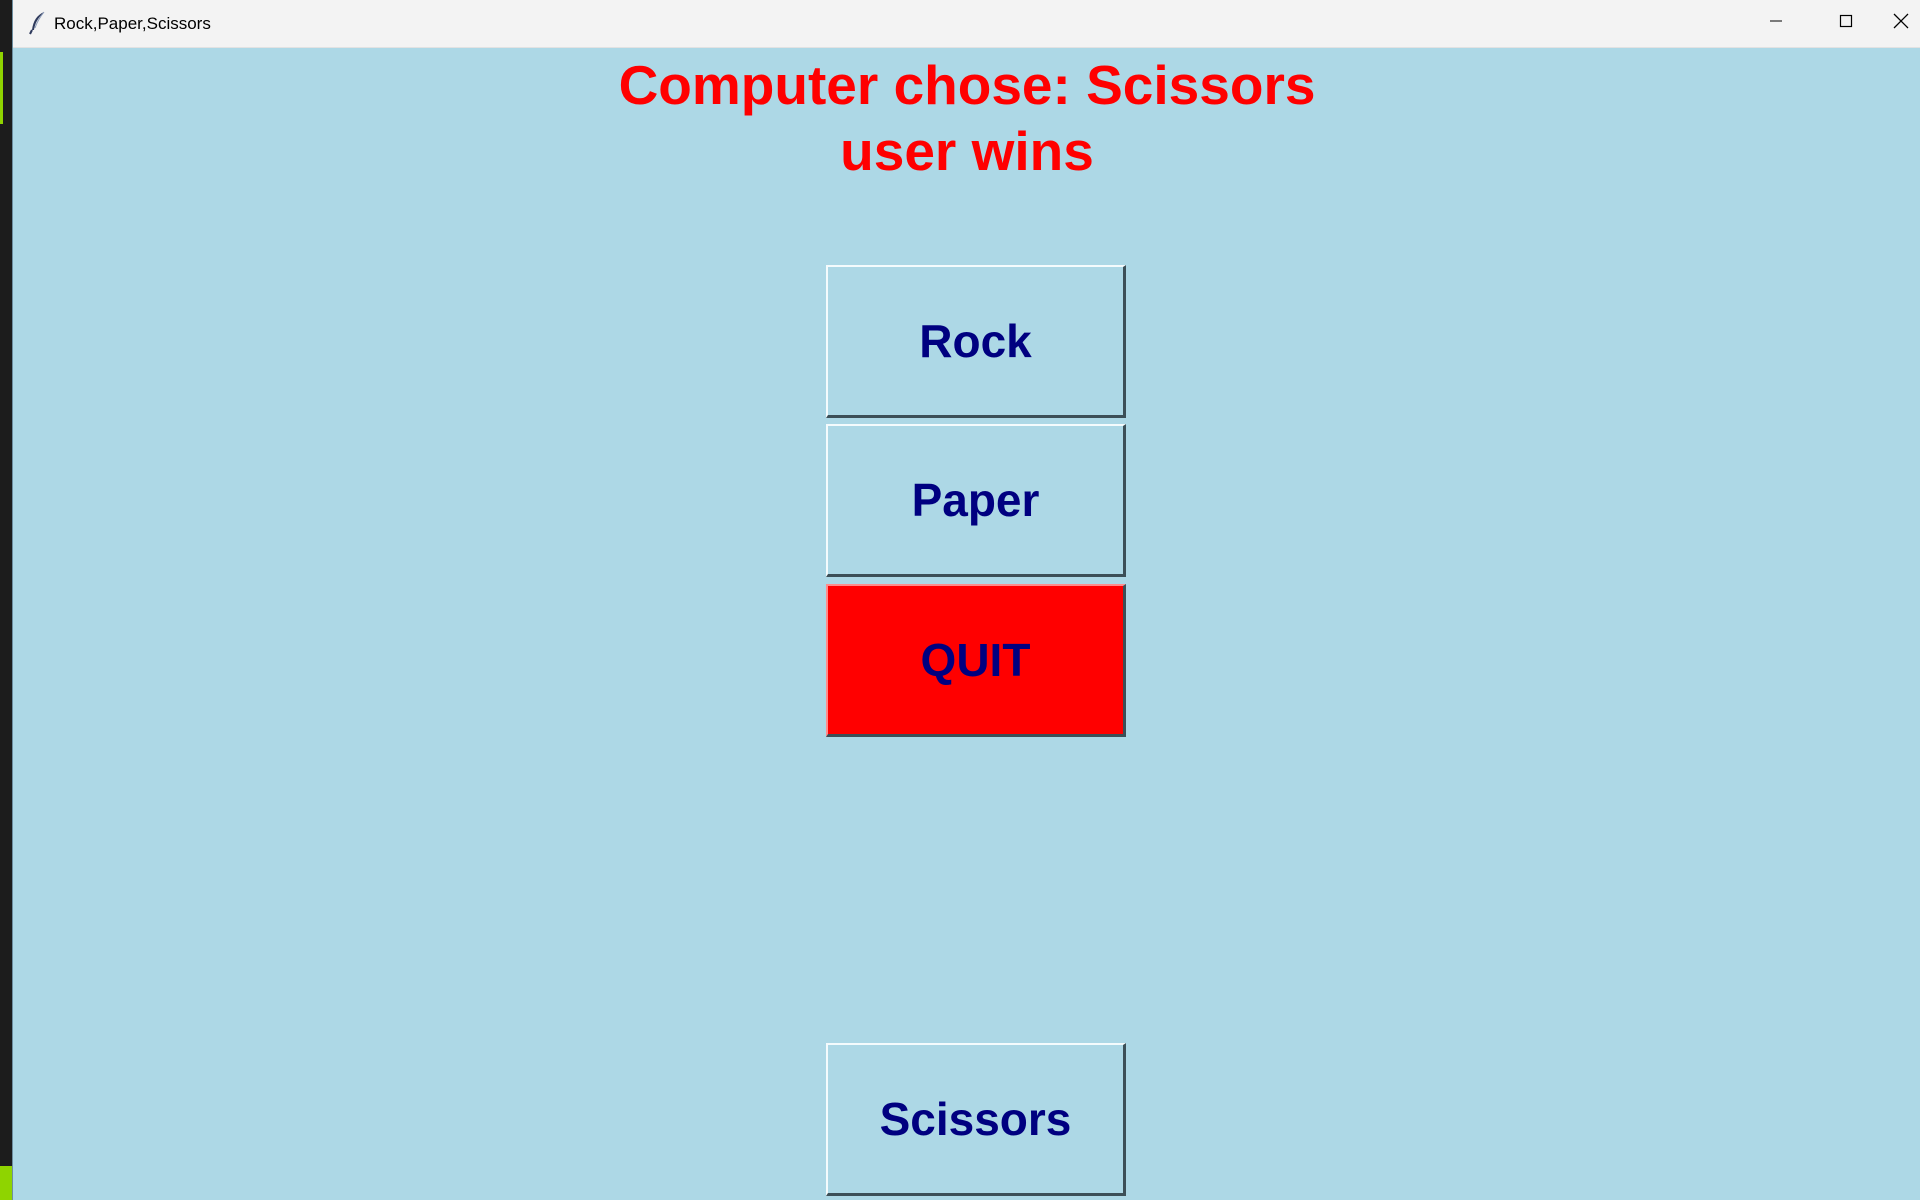 The height and width of the screenshot is (1200, 1920). What do you see at coordinates (976, 341) in the screenshot?
I see `rock-button: Rock` at bounding box center [976, 341].